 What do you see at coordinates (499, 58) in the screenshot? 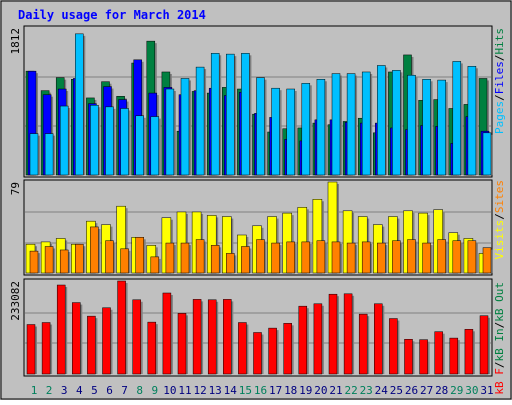
I see `legend-sep-2: /` at bounding box center [499, 58].